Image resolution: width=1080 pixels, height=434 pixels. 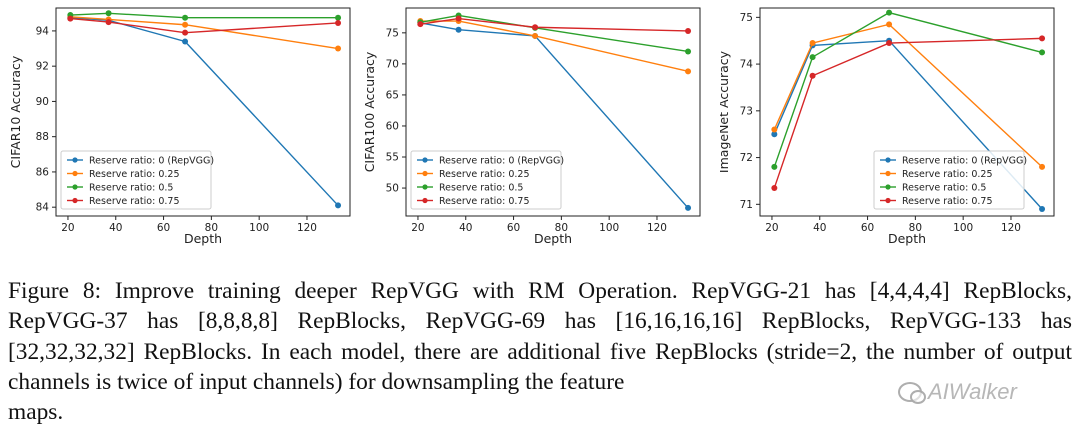 What do you see at coordinates (42, 67) in the screenshot?
I see `y-tick-label: 92` at bounding box center [42, 67].